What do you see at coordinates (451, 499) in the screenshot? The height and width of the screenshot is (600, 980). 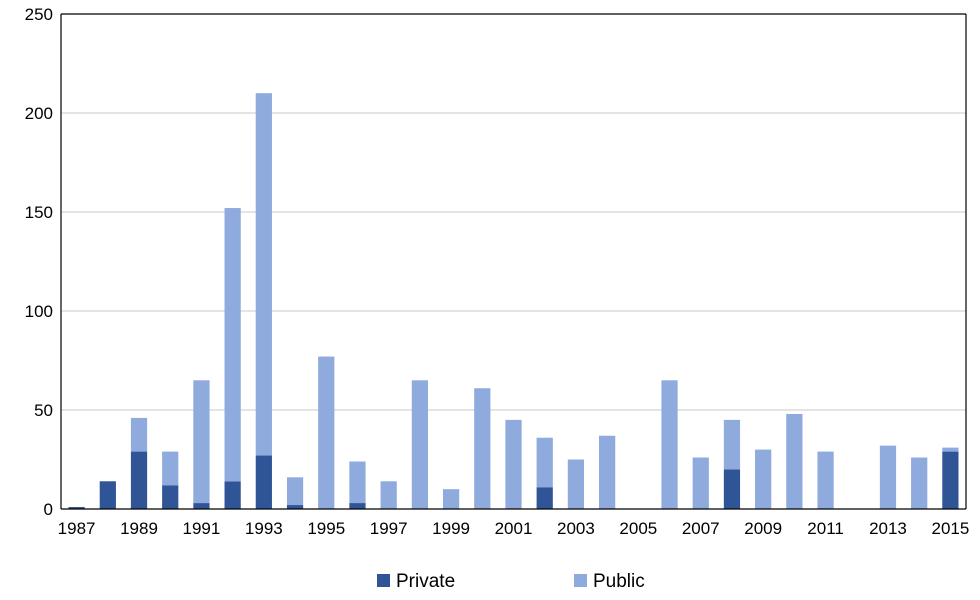 I see `bar-public-1999` at bounding box center [451, 499].